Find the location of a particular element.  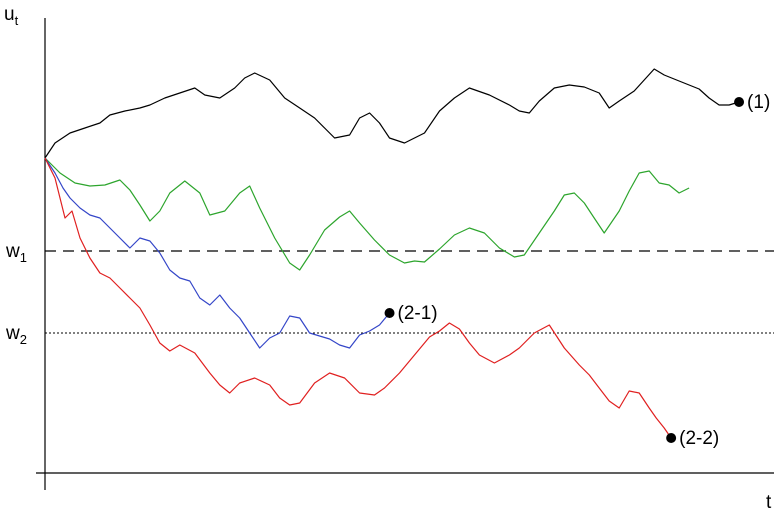

series-endpoint-label-3: (2-1) is located at coordinates (418, 313).